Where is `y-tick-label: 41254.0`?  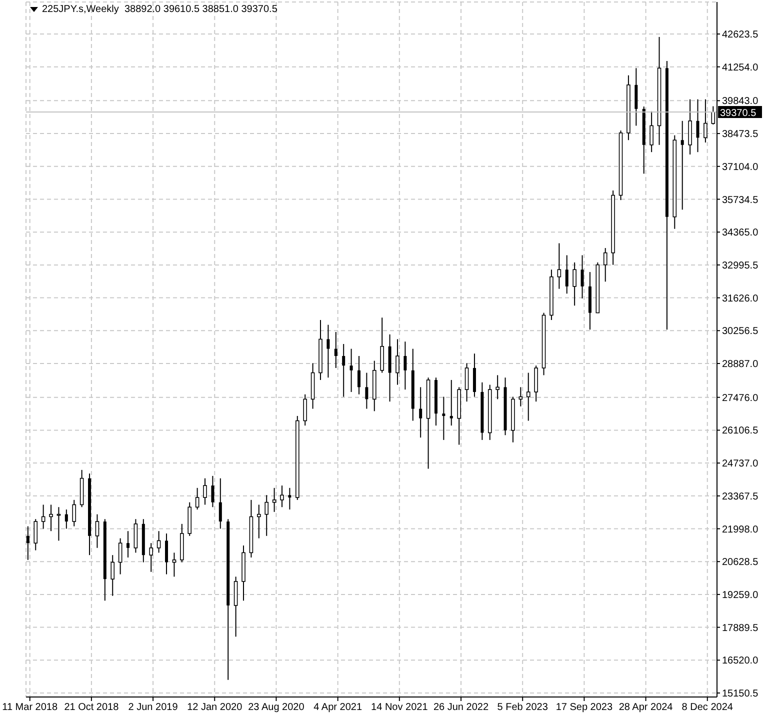 y-tick-label: 41254.0 is located at coordinates (740, 68).